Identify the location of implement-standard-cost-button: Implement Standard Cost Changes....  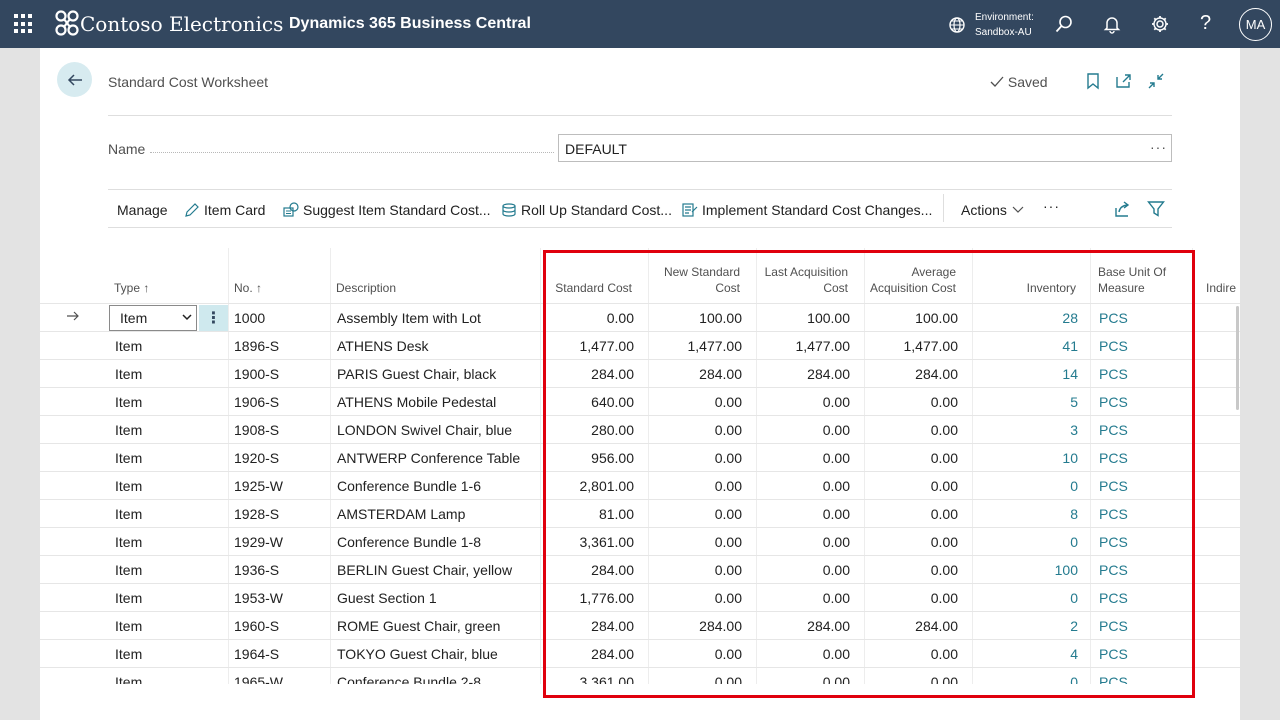
(807, 210).